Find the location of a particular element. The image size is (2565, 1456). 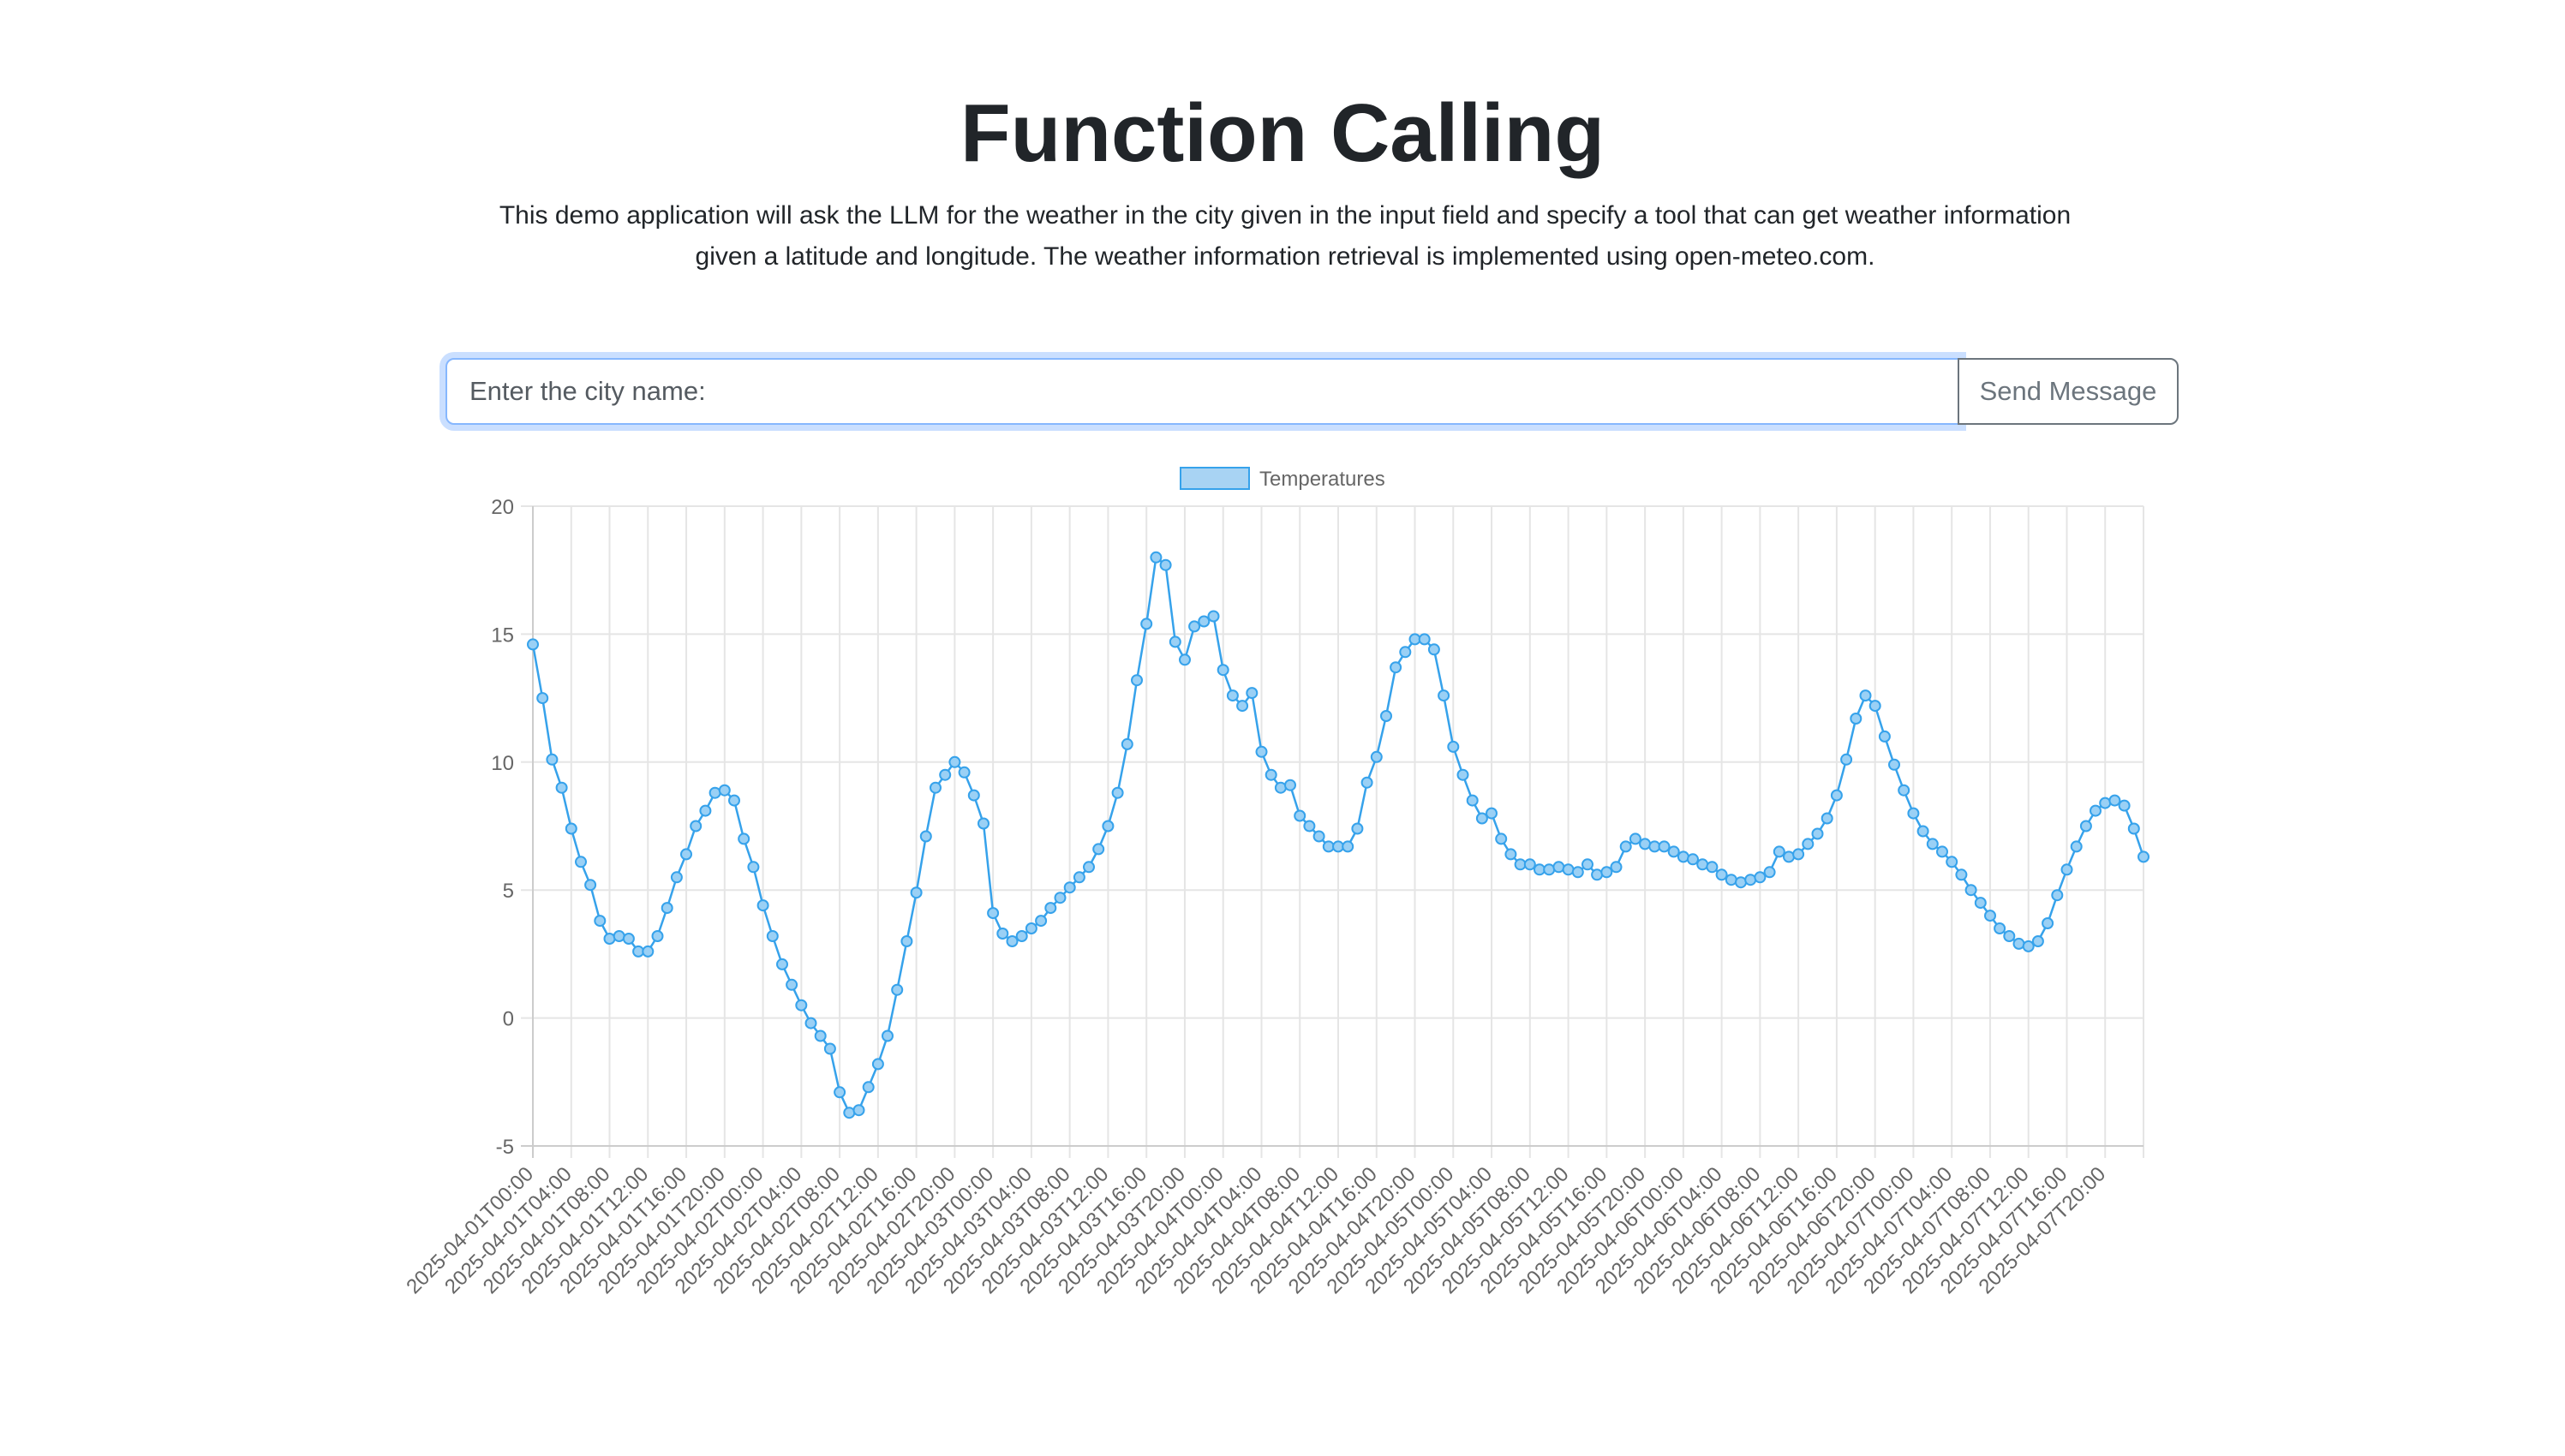

x-tick-label: 2025-04-02T20:00 is located at coordinates (892, 1230).